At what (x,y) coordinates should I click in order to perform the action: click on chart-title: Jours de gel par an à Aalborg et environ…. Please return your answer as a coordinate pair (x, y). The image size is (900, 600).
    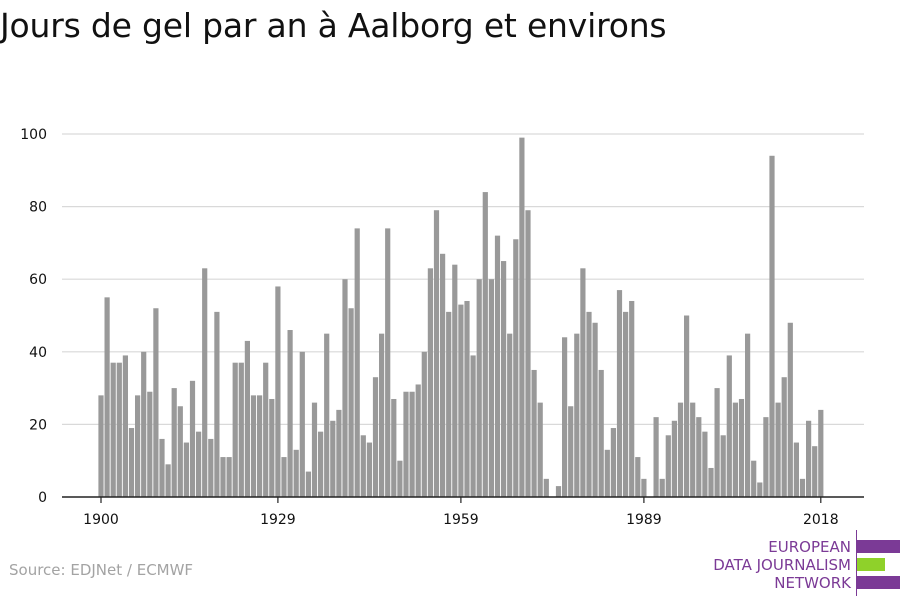
    Looking at the image, I should click on (333, 25).